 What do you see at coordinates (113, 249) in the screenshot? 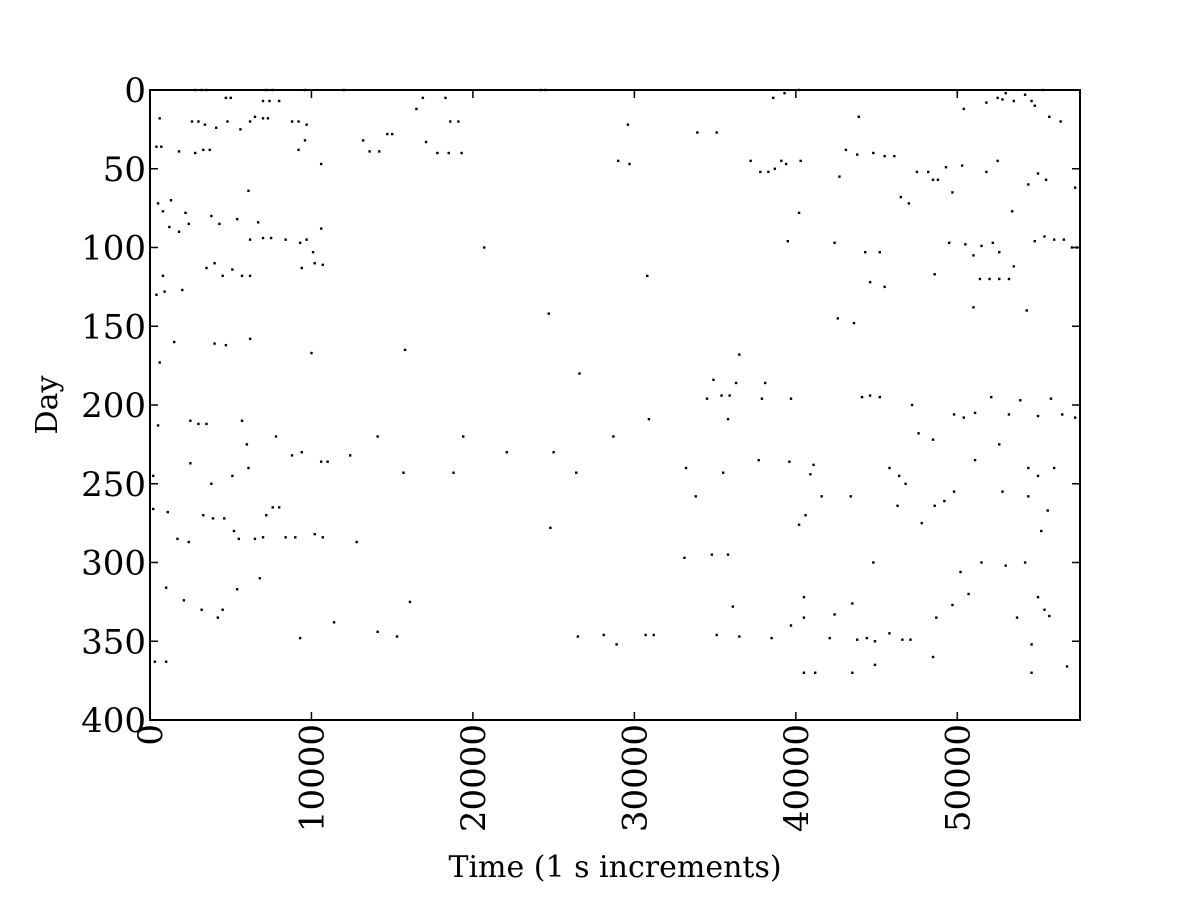
I see `y-tick-label: 100` at bounding box center [113, 249].